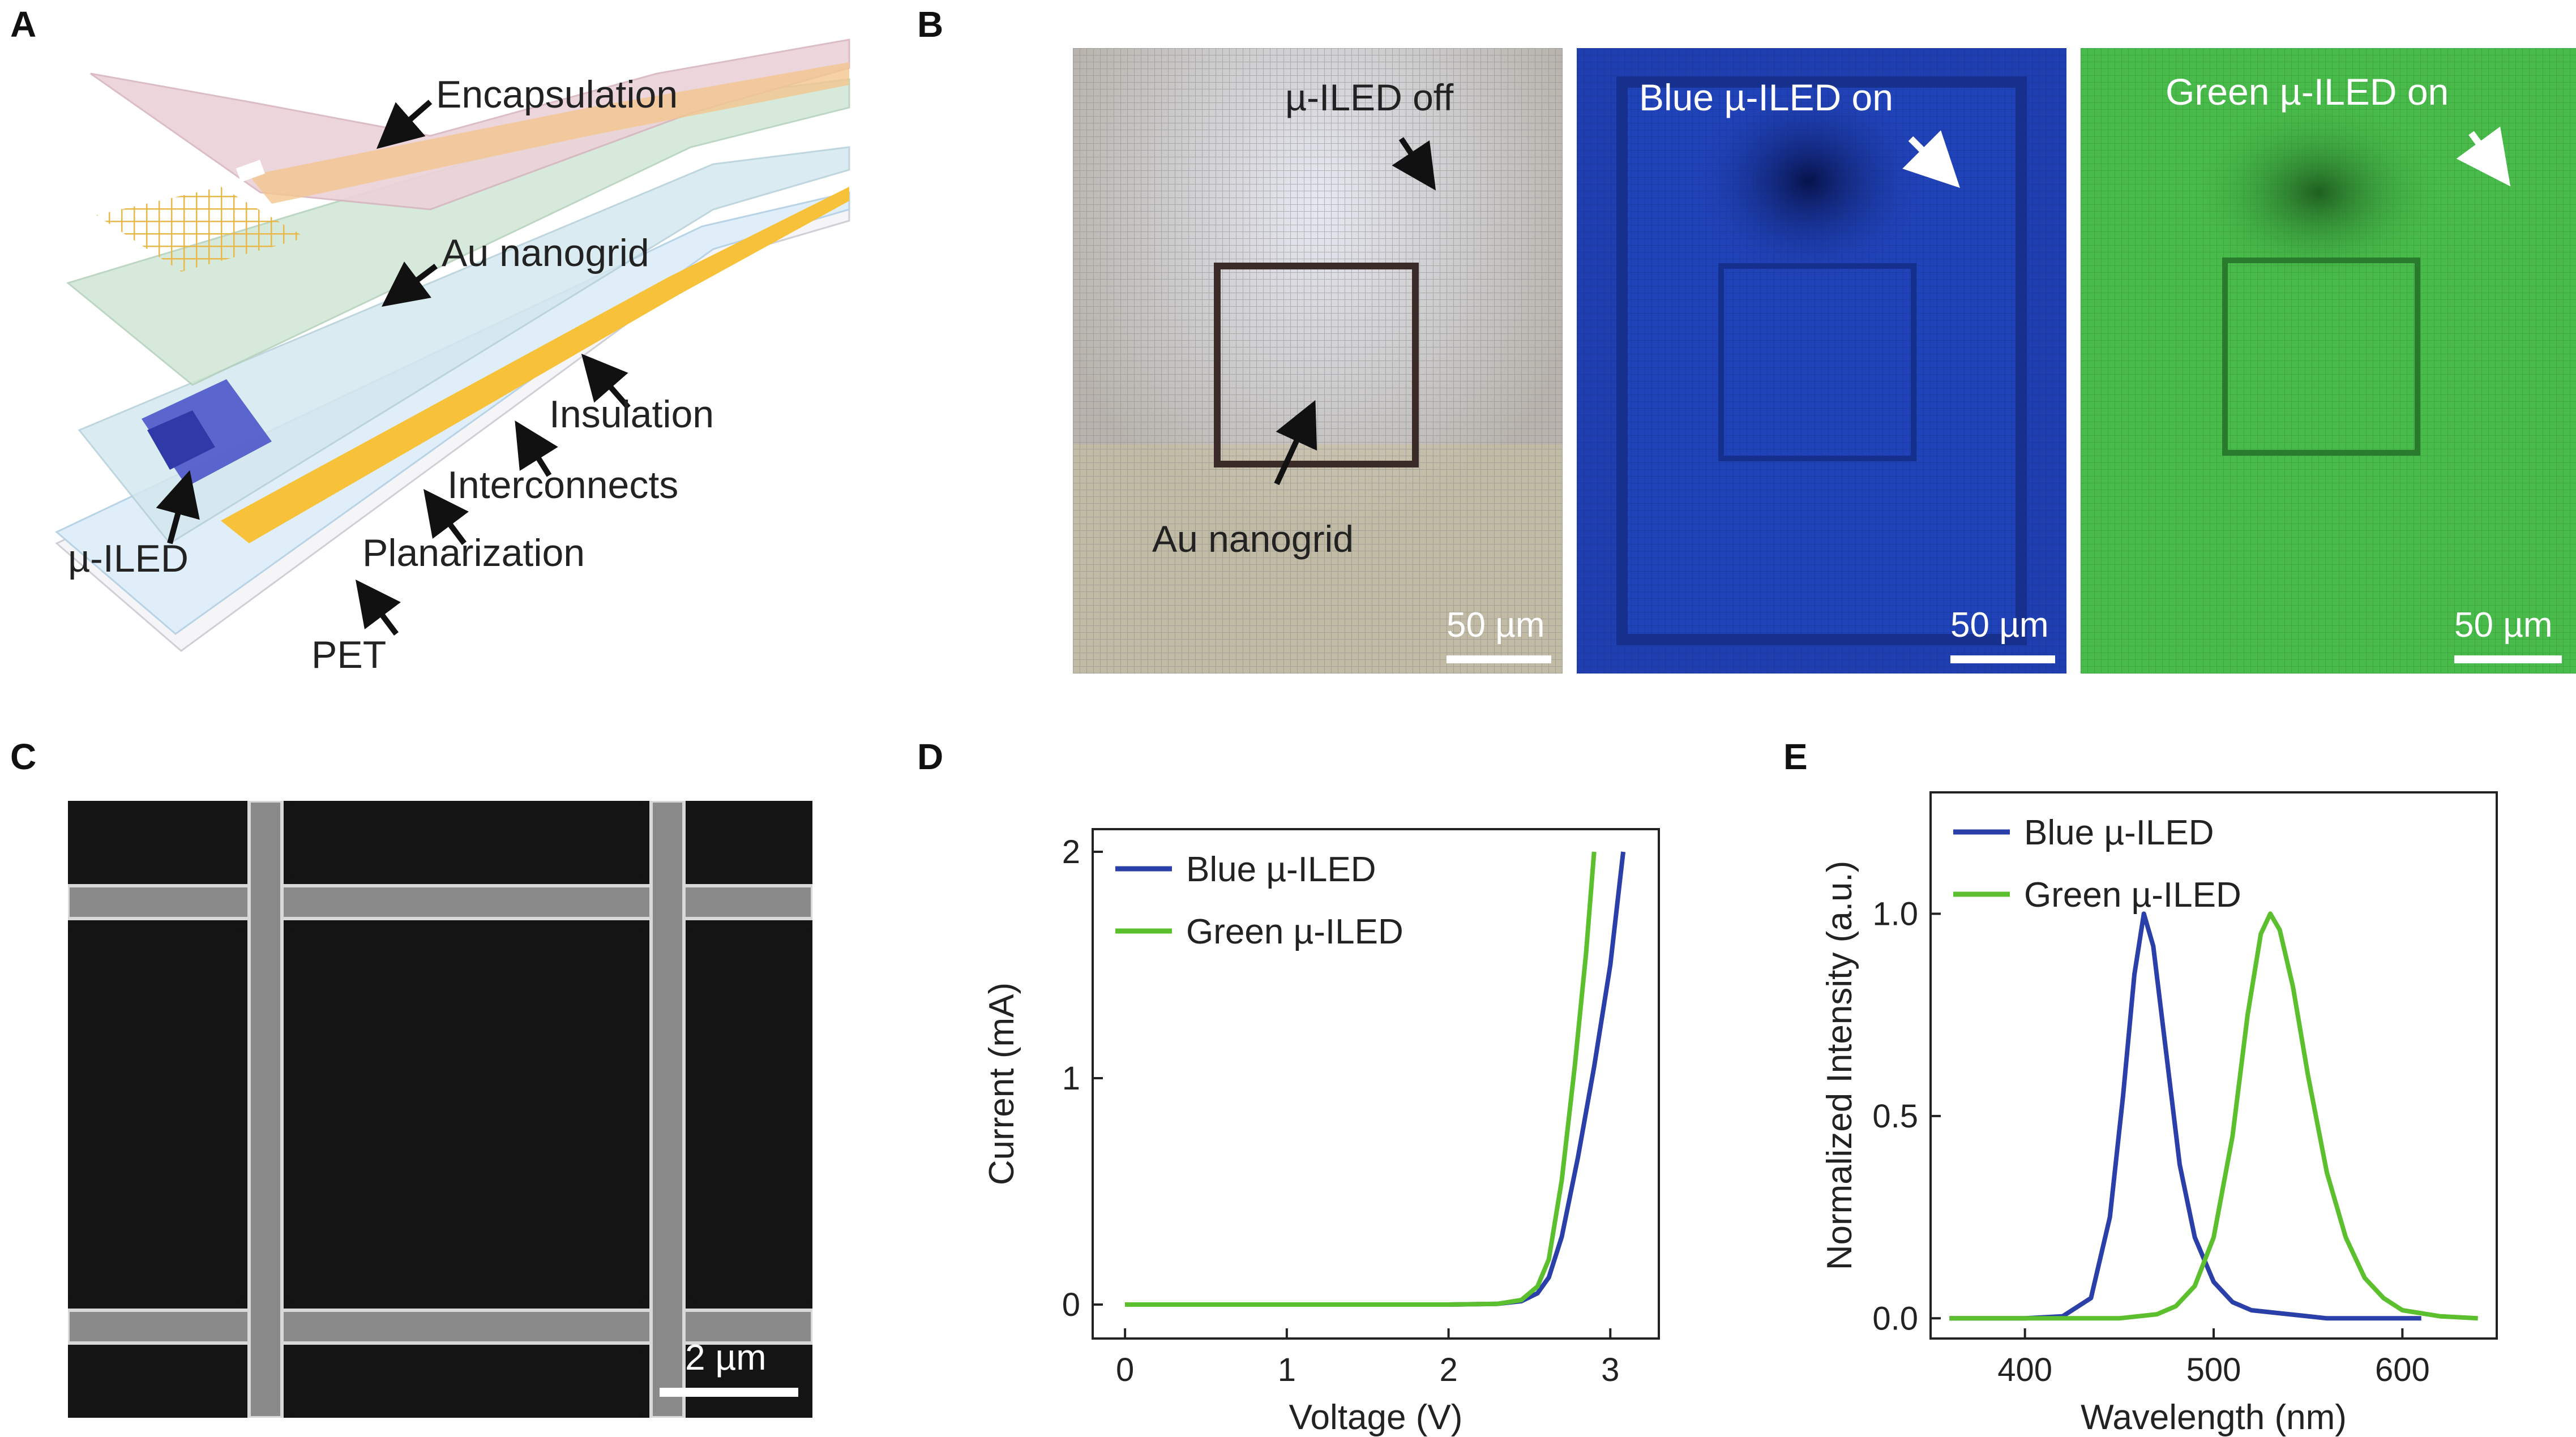 This screenshot has height=1437, width=2576. I want to click on nanogrid-mesh, so click(201, 229).